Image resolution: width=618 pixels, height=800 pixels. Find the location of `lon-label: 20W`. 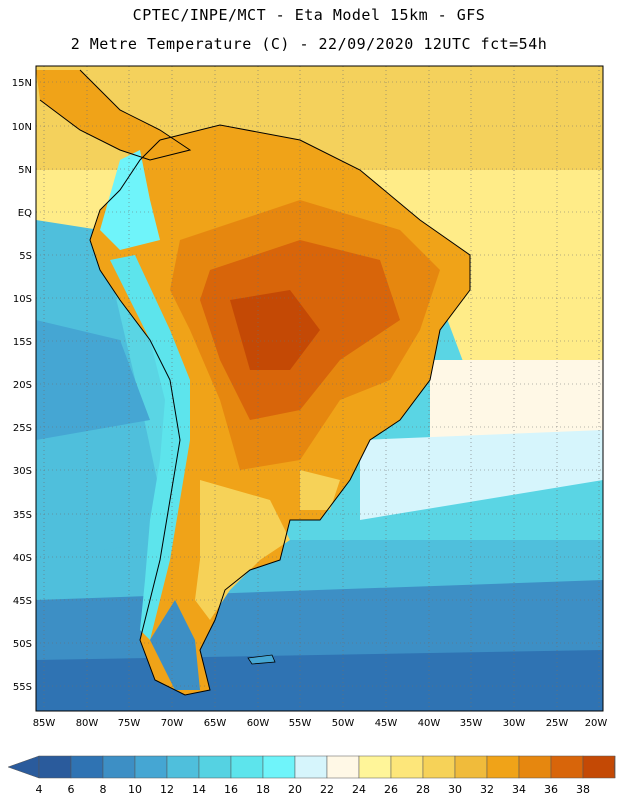

lon-label: 20W is located at coordinates (596, 723).